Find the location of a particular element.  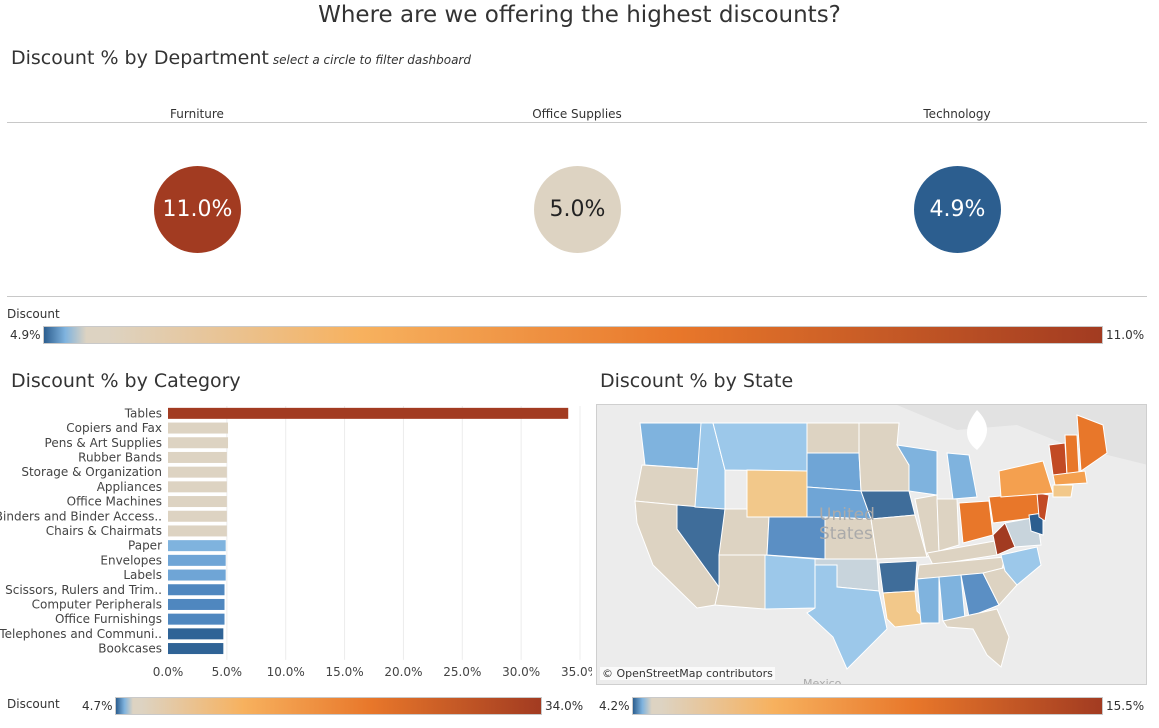

category-label: Appliances is located at coordinates (129, 487).